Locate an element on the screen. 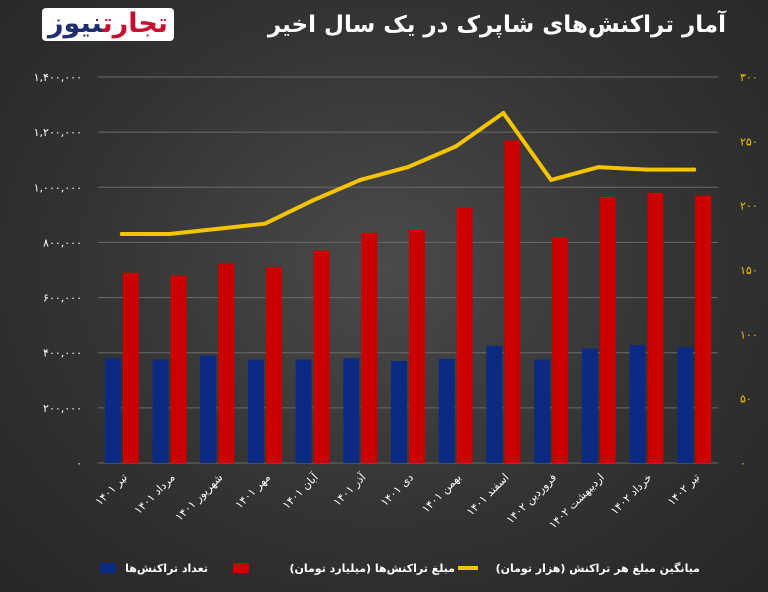 This screenshot has height=592, width=768. logo-text-part2: نیوز is located at coordinates (75, 23).